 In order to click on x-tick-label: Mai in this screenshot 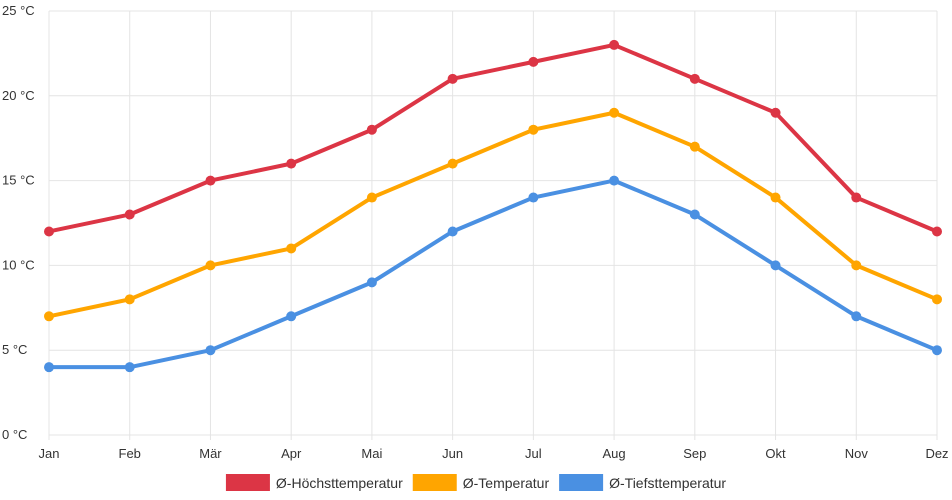, I will do `click(371, 453)`.